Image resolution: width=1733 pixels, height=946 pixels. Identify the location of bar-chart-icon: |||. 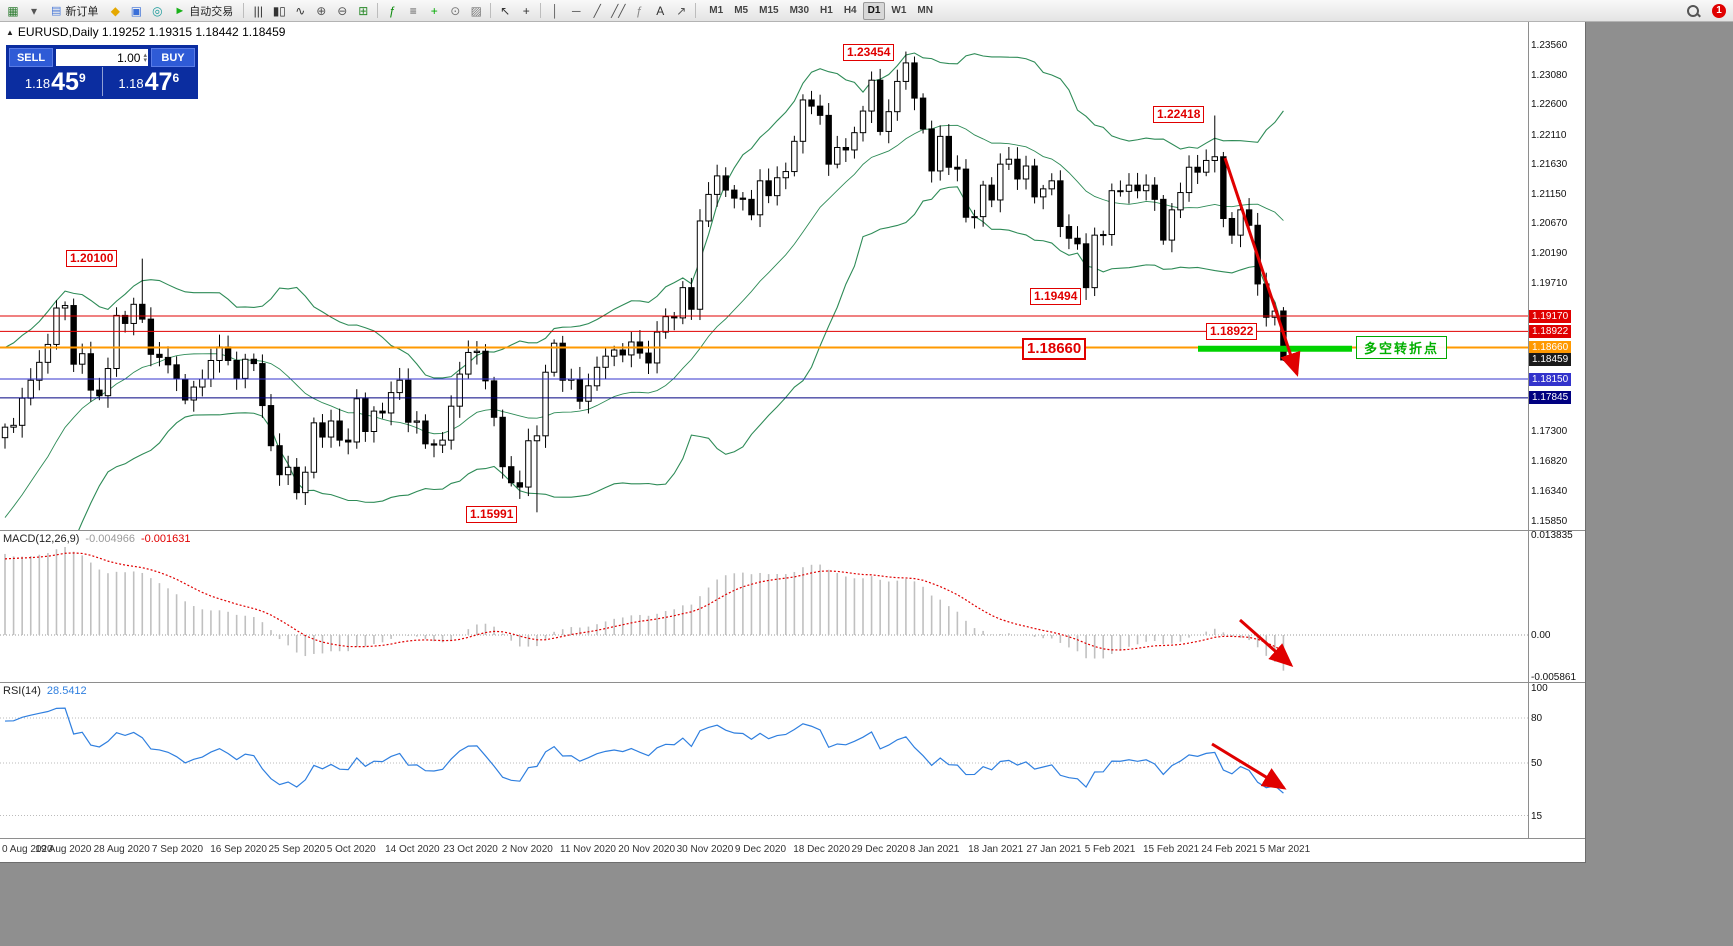
(258, 10).